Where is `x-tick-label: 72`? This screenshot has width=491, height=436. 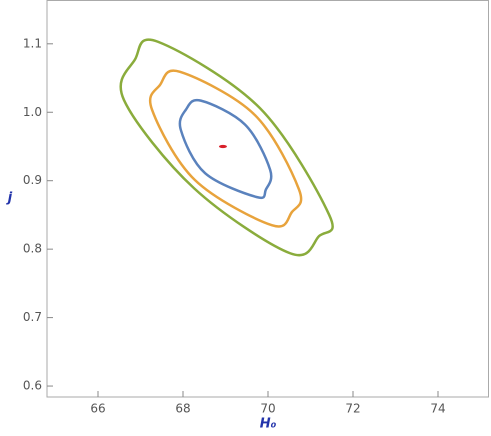
x-tick-label: 72 is located at coordinates (352, 409).